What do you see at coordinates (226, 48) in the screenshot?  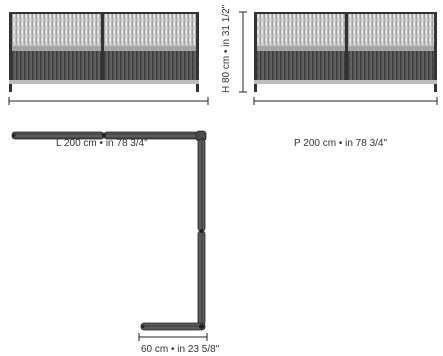 I see `height-label: H 80 cm • in 31 1/2"` at bounding box center [226, 48].